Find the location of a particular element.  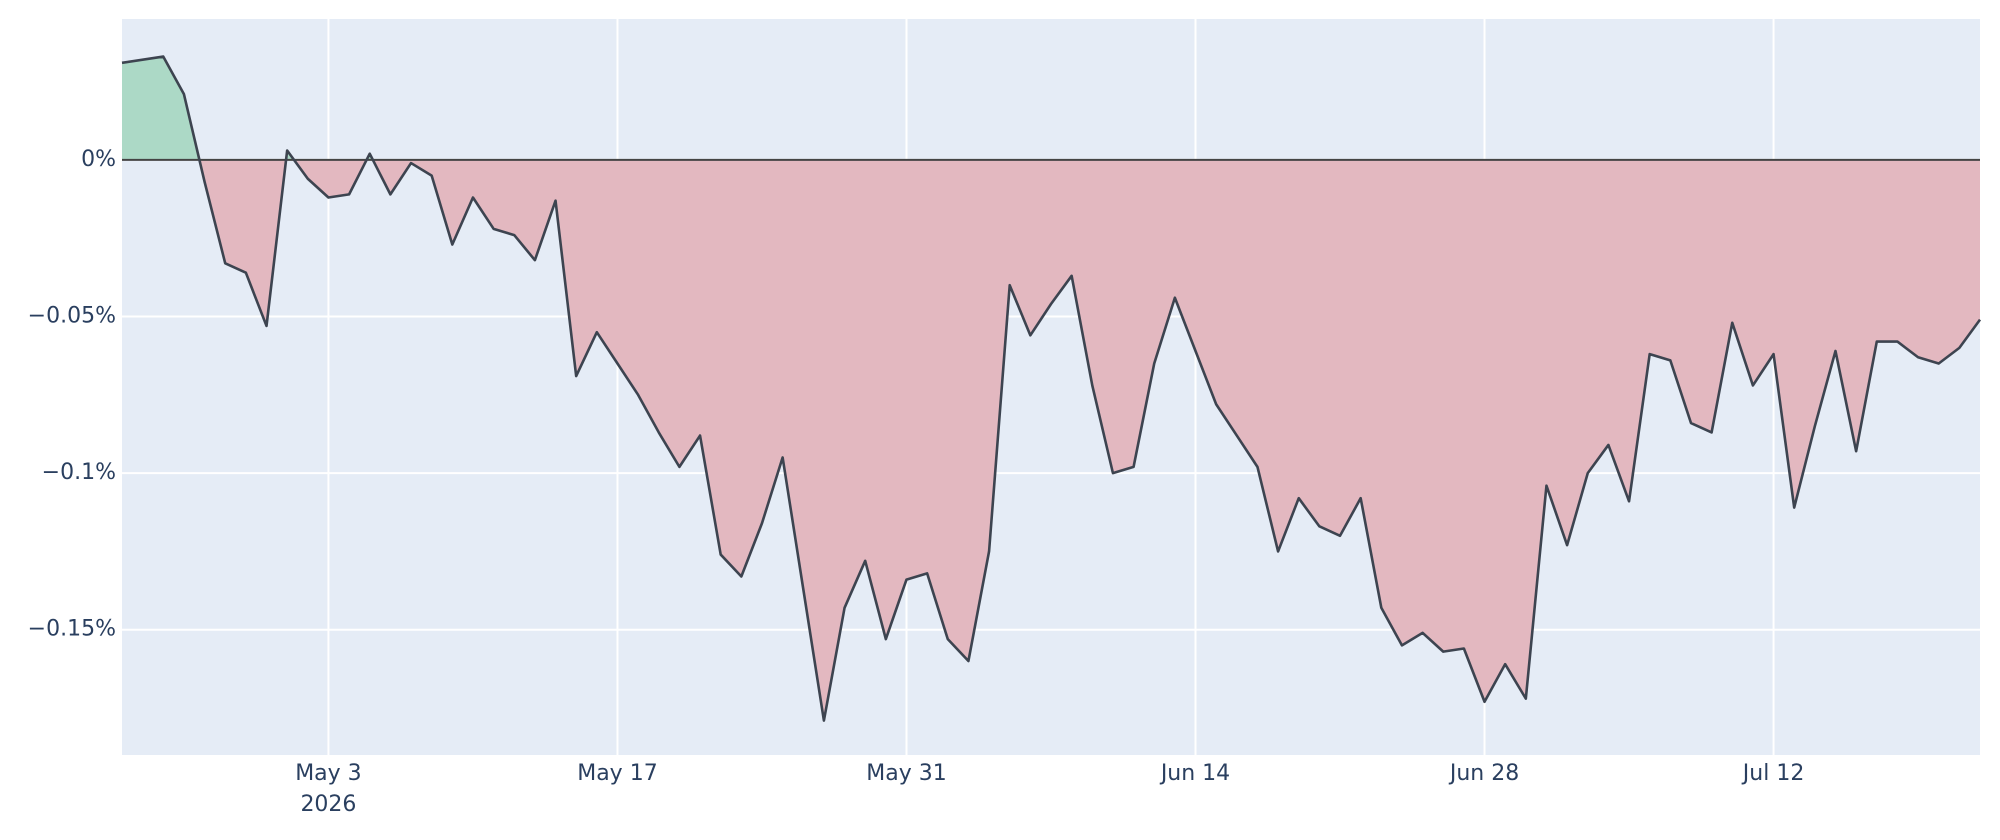

y-tick-label: −0.05% is located at coordinates (72, 316).